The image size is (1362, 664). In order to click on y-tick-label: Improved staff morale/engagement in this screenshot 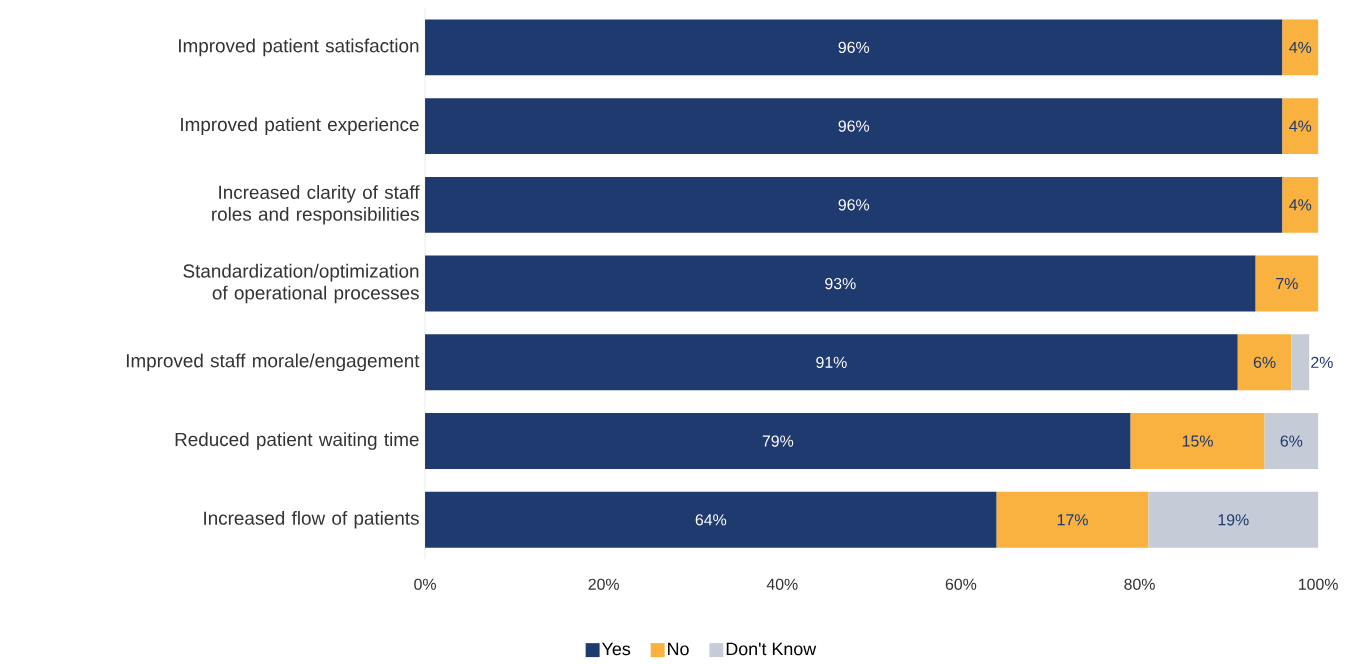, I will do `click(273, 362)`.